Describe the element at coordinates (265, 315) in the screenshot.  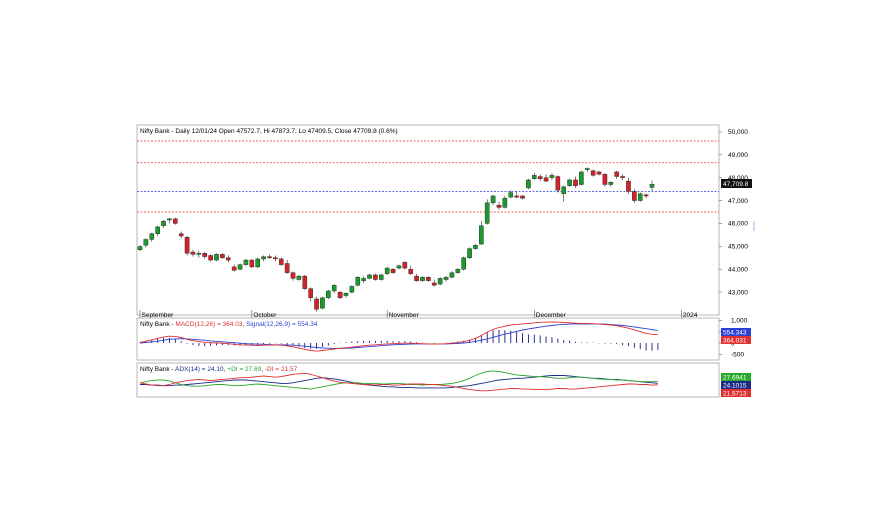
I see `month-label-1: October` at that location.